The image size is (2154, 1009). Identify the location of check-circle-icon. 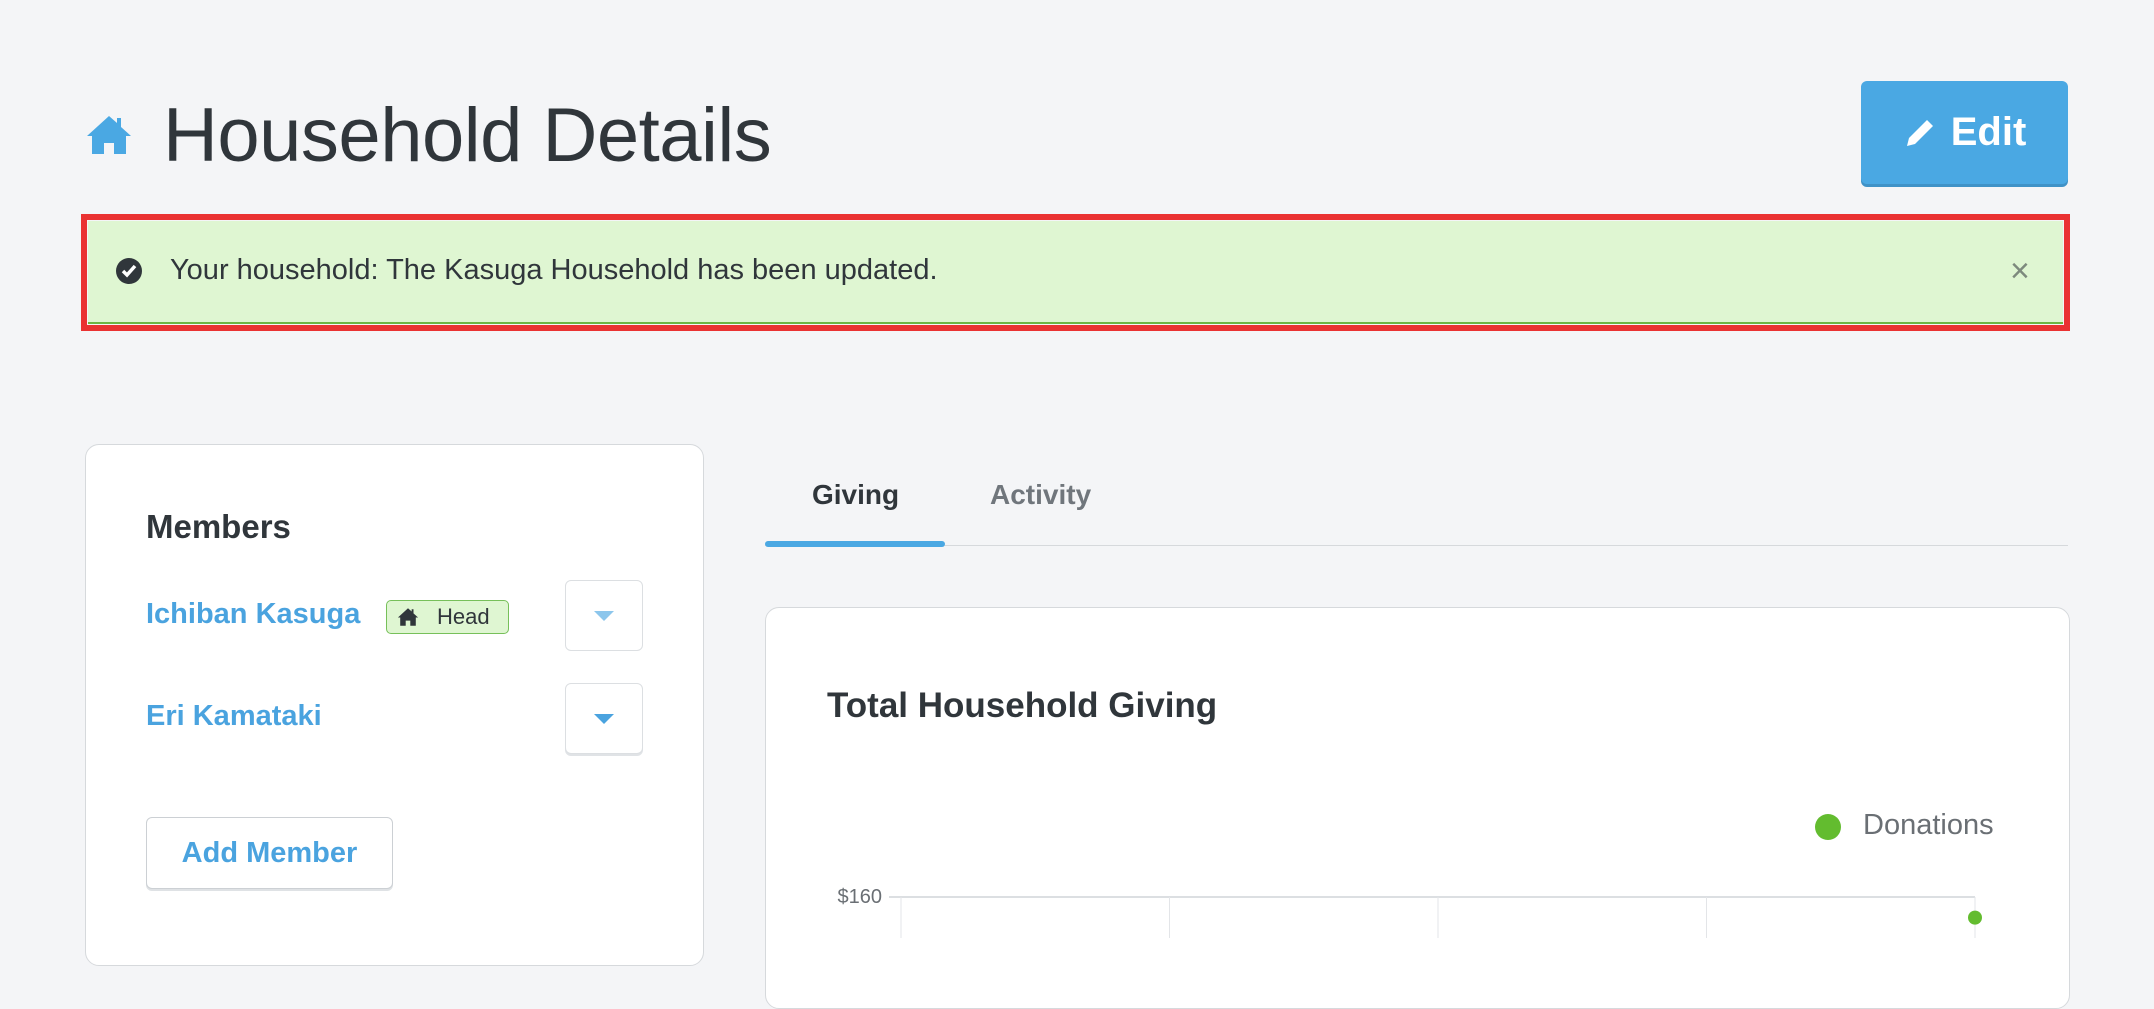
(129, 271).